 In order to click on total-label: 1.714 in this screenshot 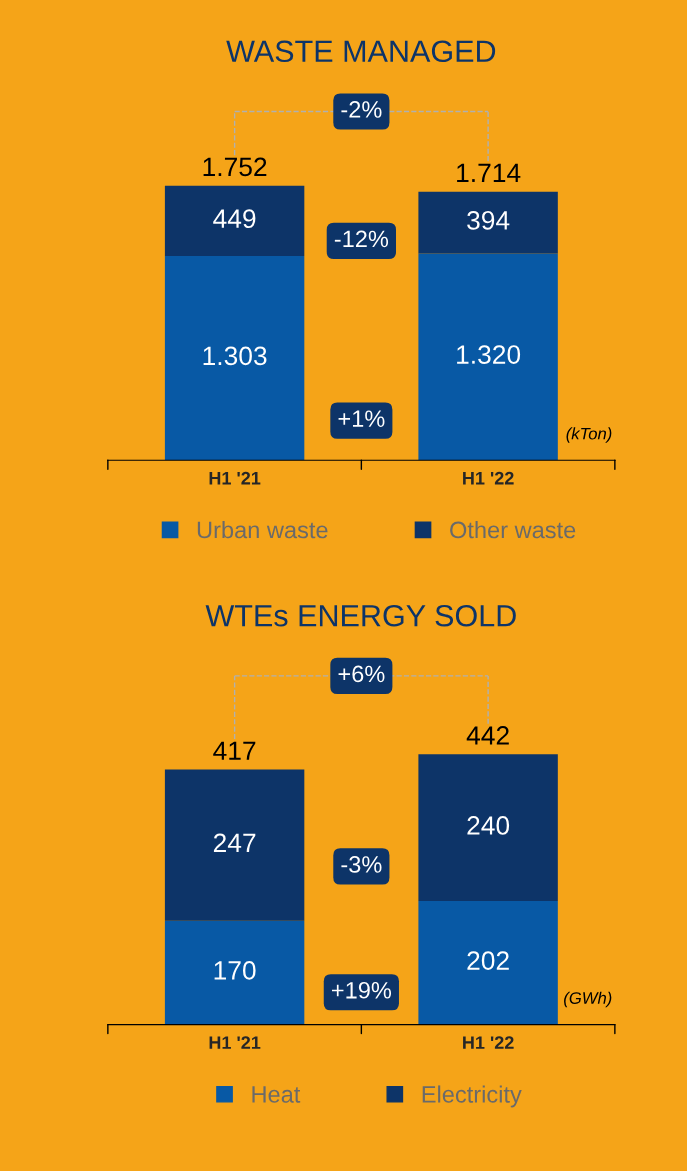, I will do `click(489, 172)`.